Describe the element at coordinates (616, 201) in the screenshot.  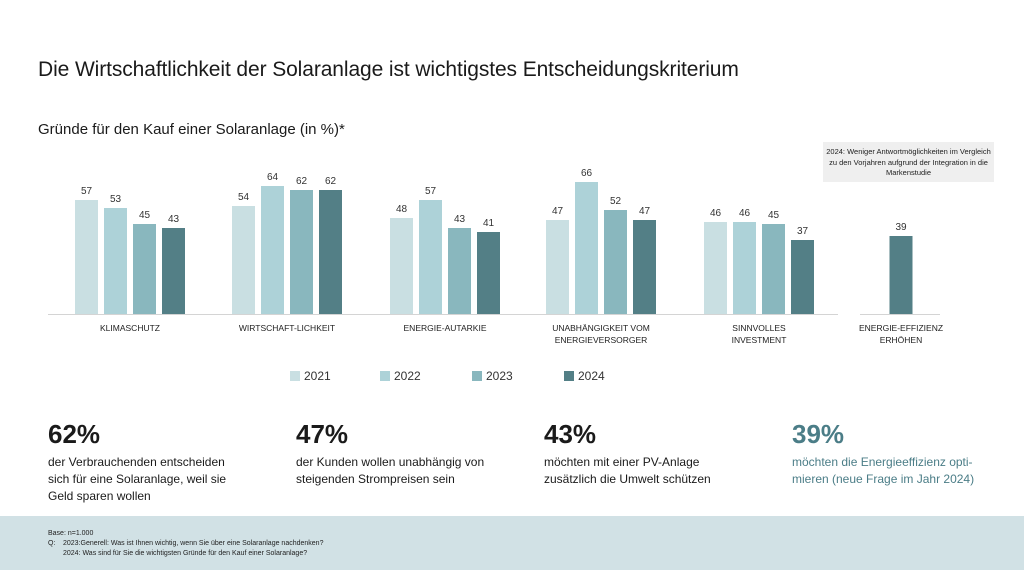
I see `data-label: 52` at that location.